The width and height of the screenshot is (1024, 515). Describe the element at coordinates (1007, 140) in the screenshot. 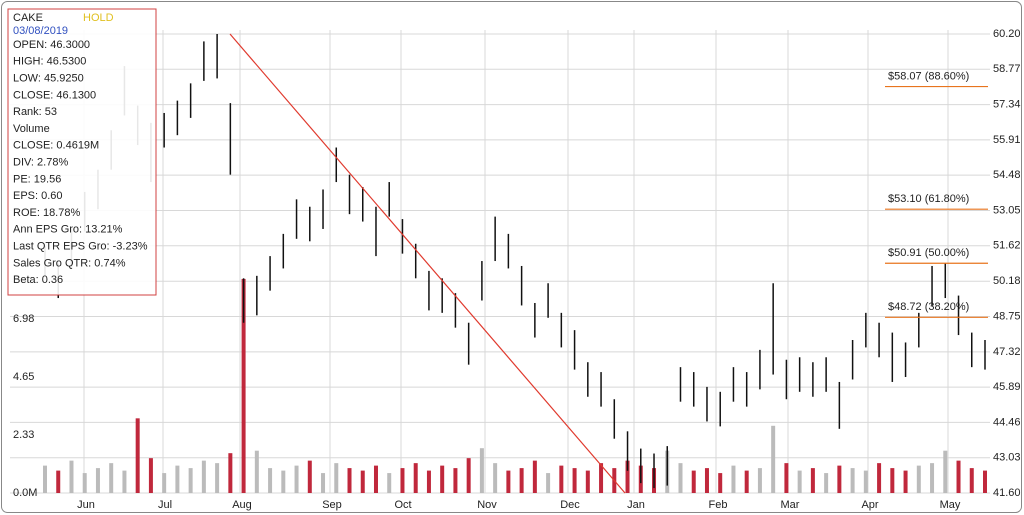

I see `y-tick-label: 55.91` at that location.